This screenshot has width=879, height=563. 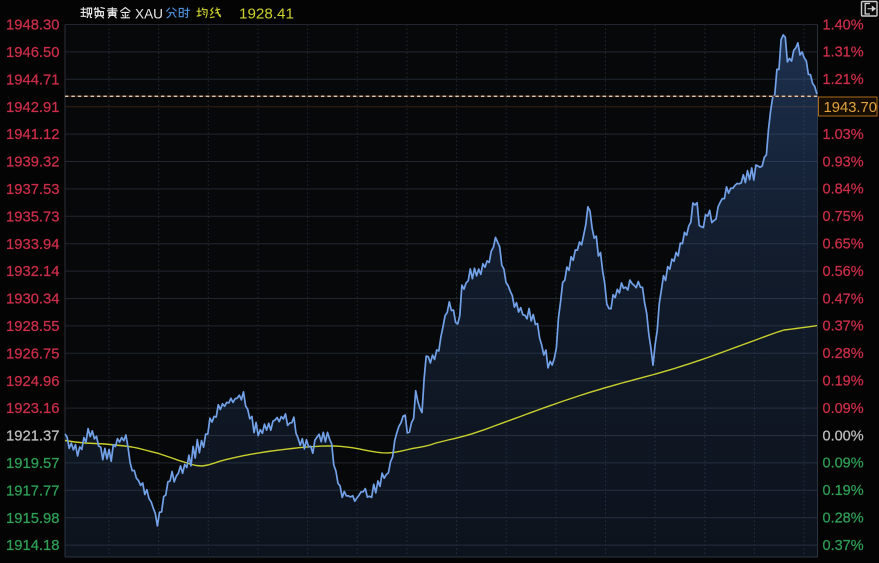 I want to click on svg-text: 0.00%, so click(x=843, y=436).